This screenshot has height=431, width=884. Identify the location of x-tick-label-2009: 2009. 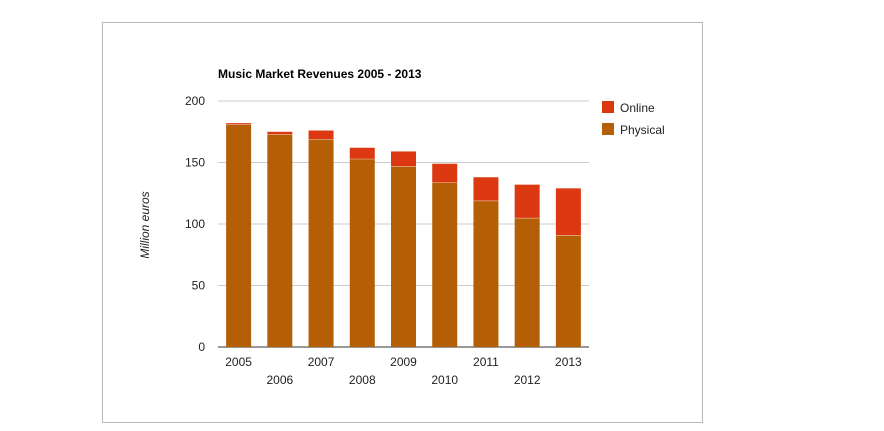
(403, 362).